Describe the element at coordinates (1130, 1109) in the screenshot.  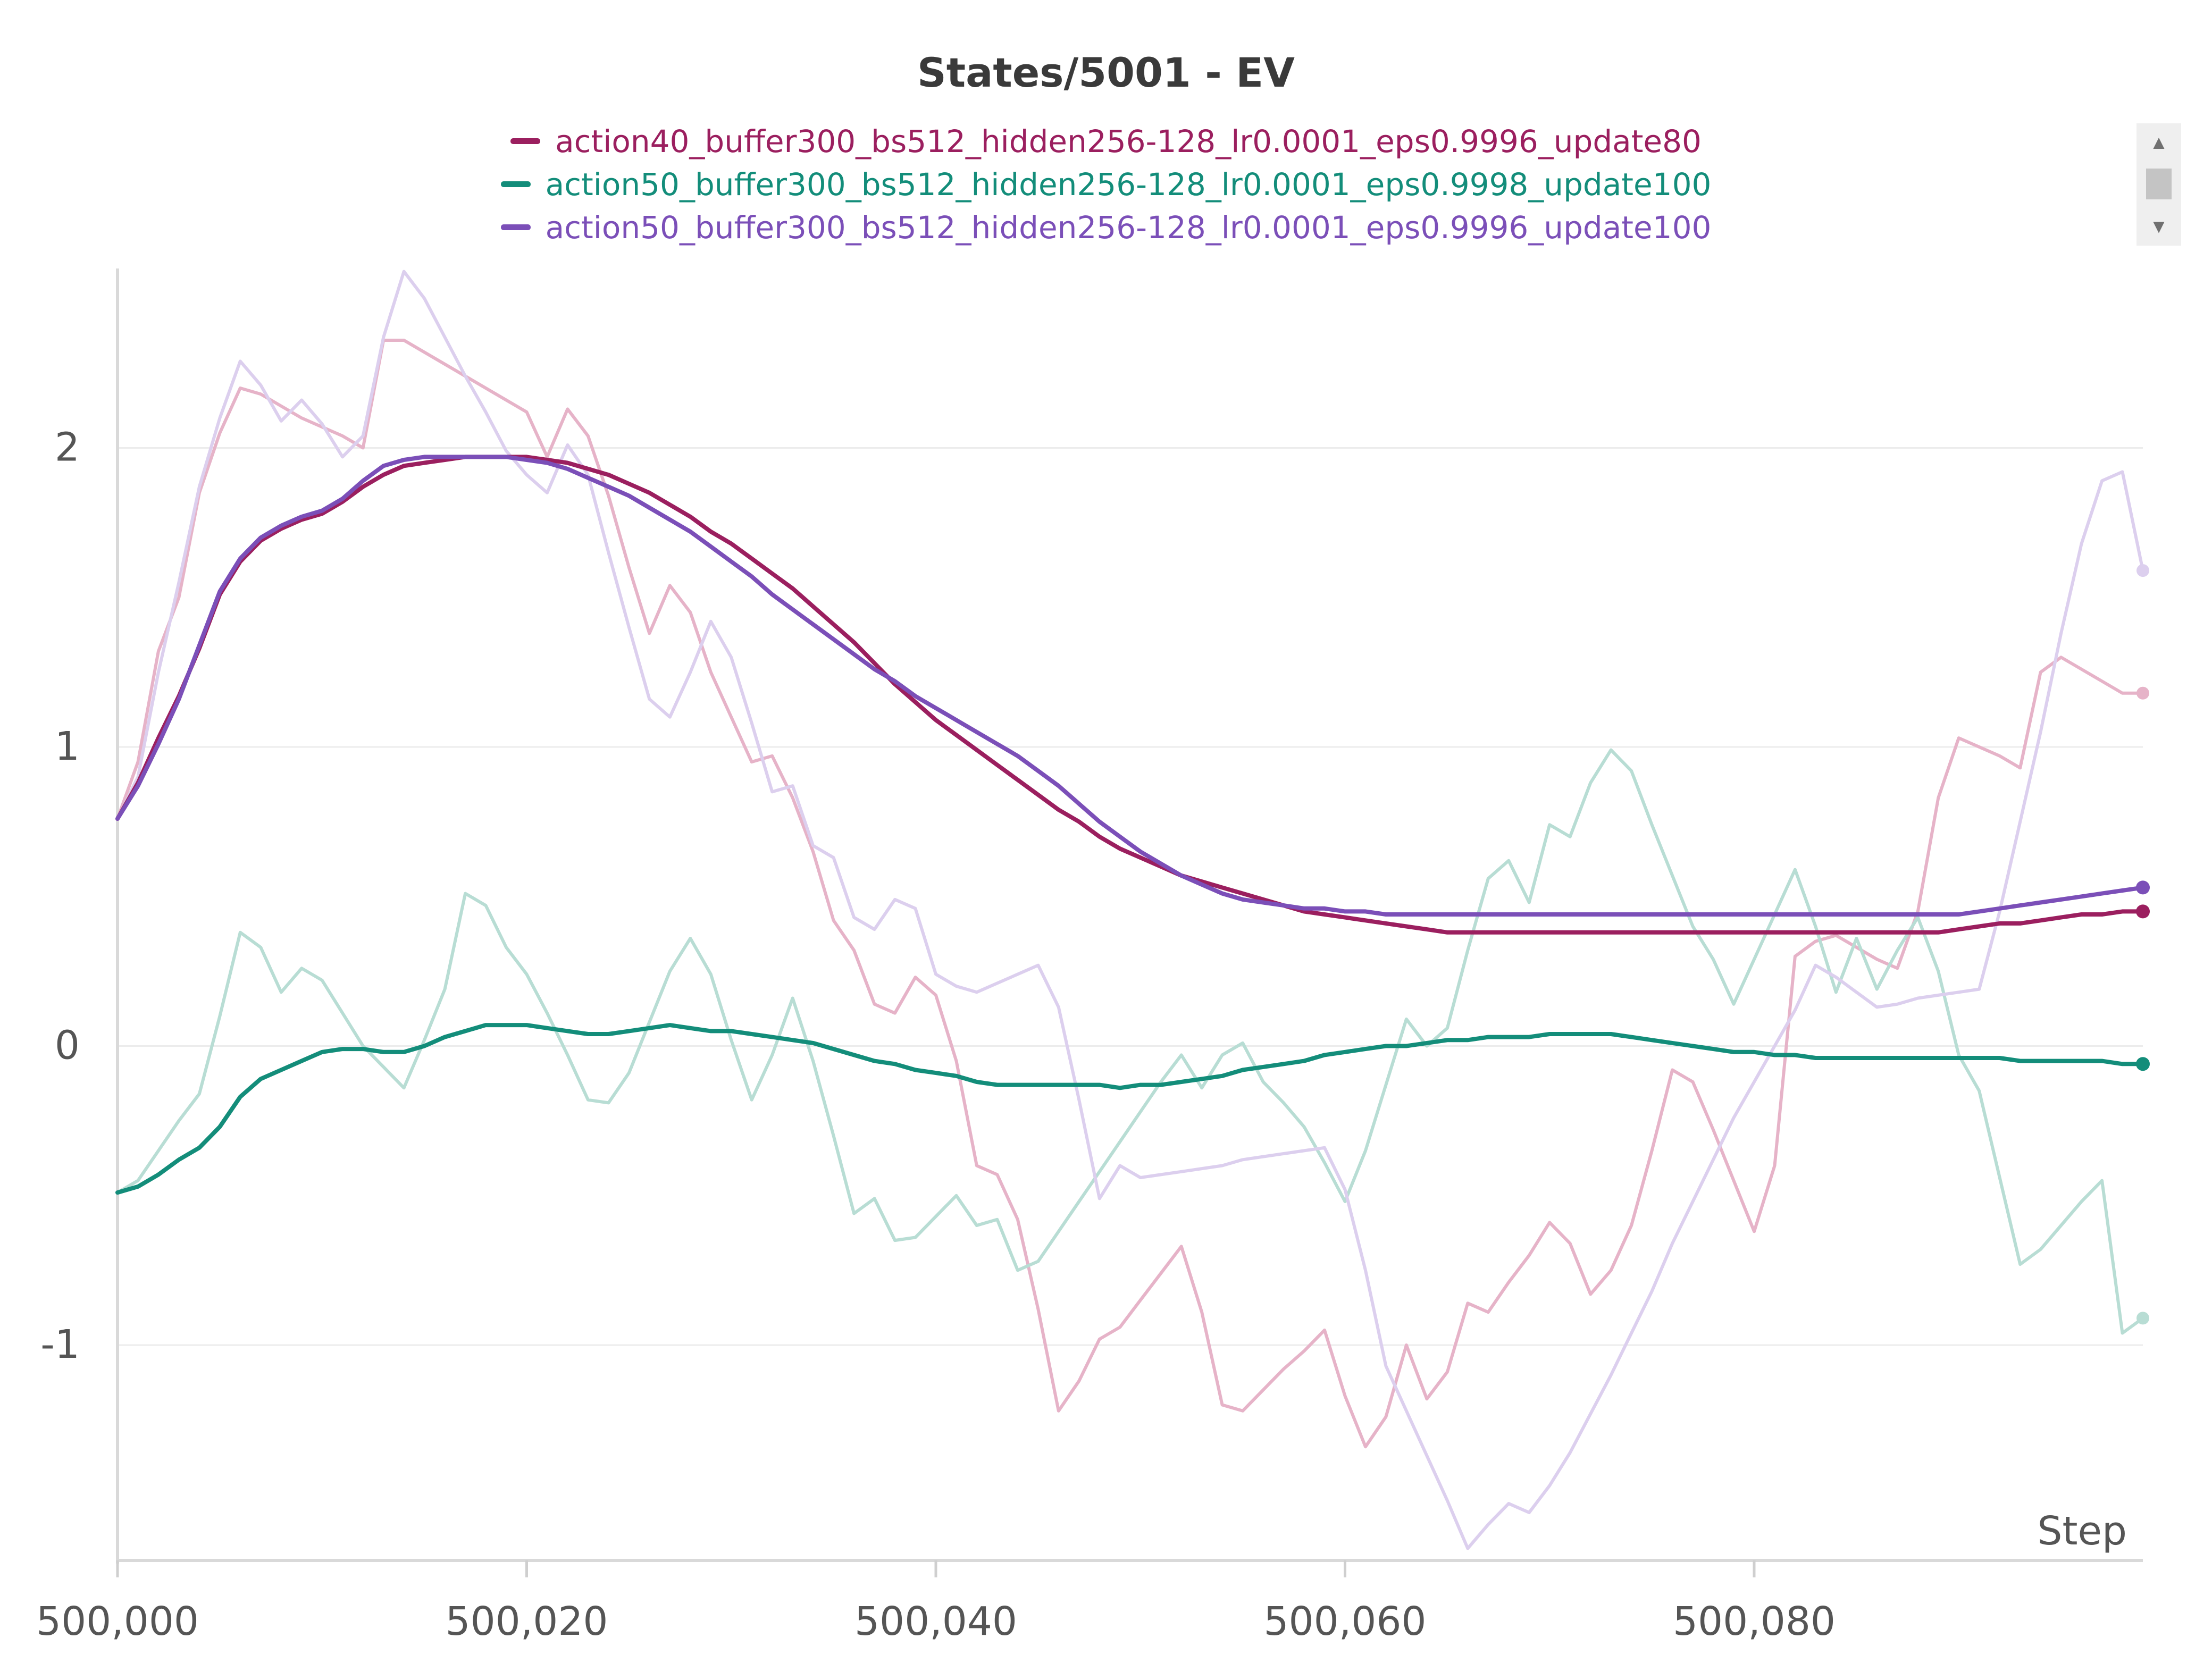
I see `series-smoothed-line` at that location.